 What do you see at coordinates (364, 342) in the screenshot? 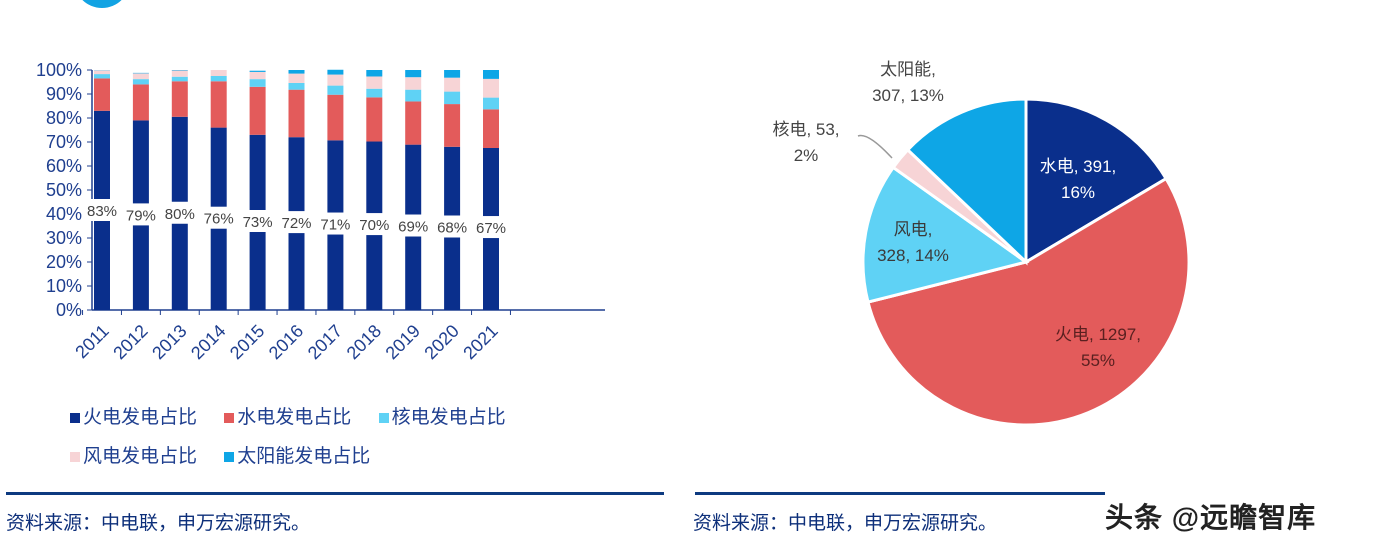
I see `x-tick-label: 2018` at bounding box center [364, 342].